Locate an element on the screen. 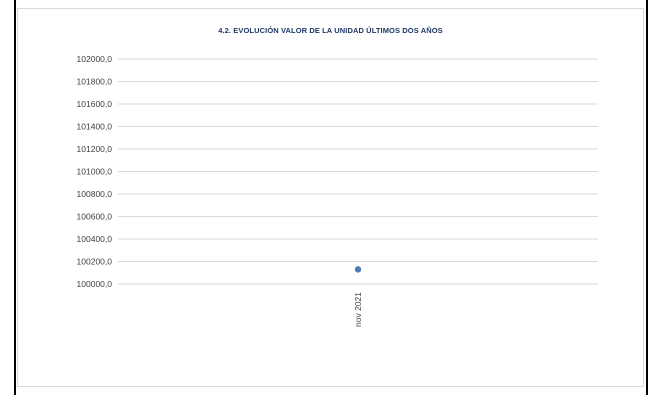 This screenshot has height=395, width=660. left-border-rule is located at coordinates (15, 197).